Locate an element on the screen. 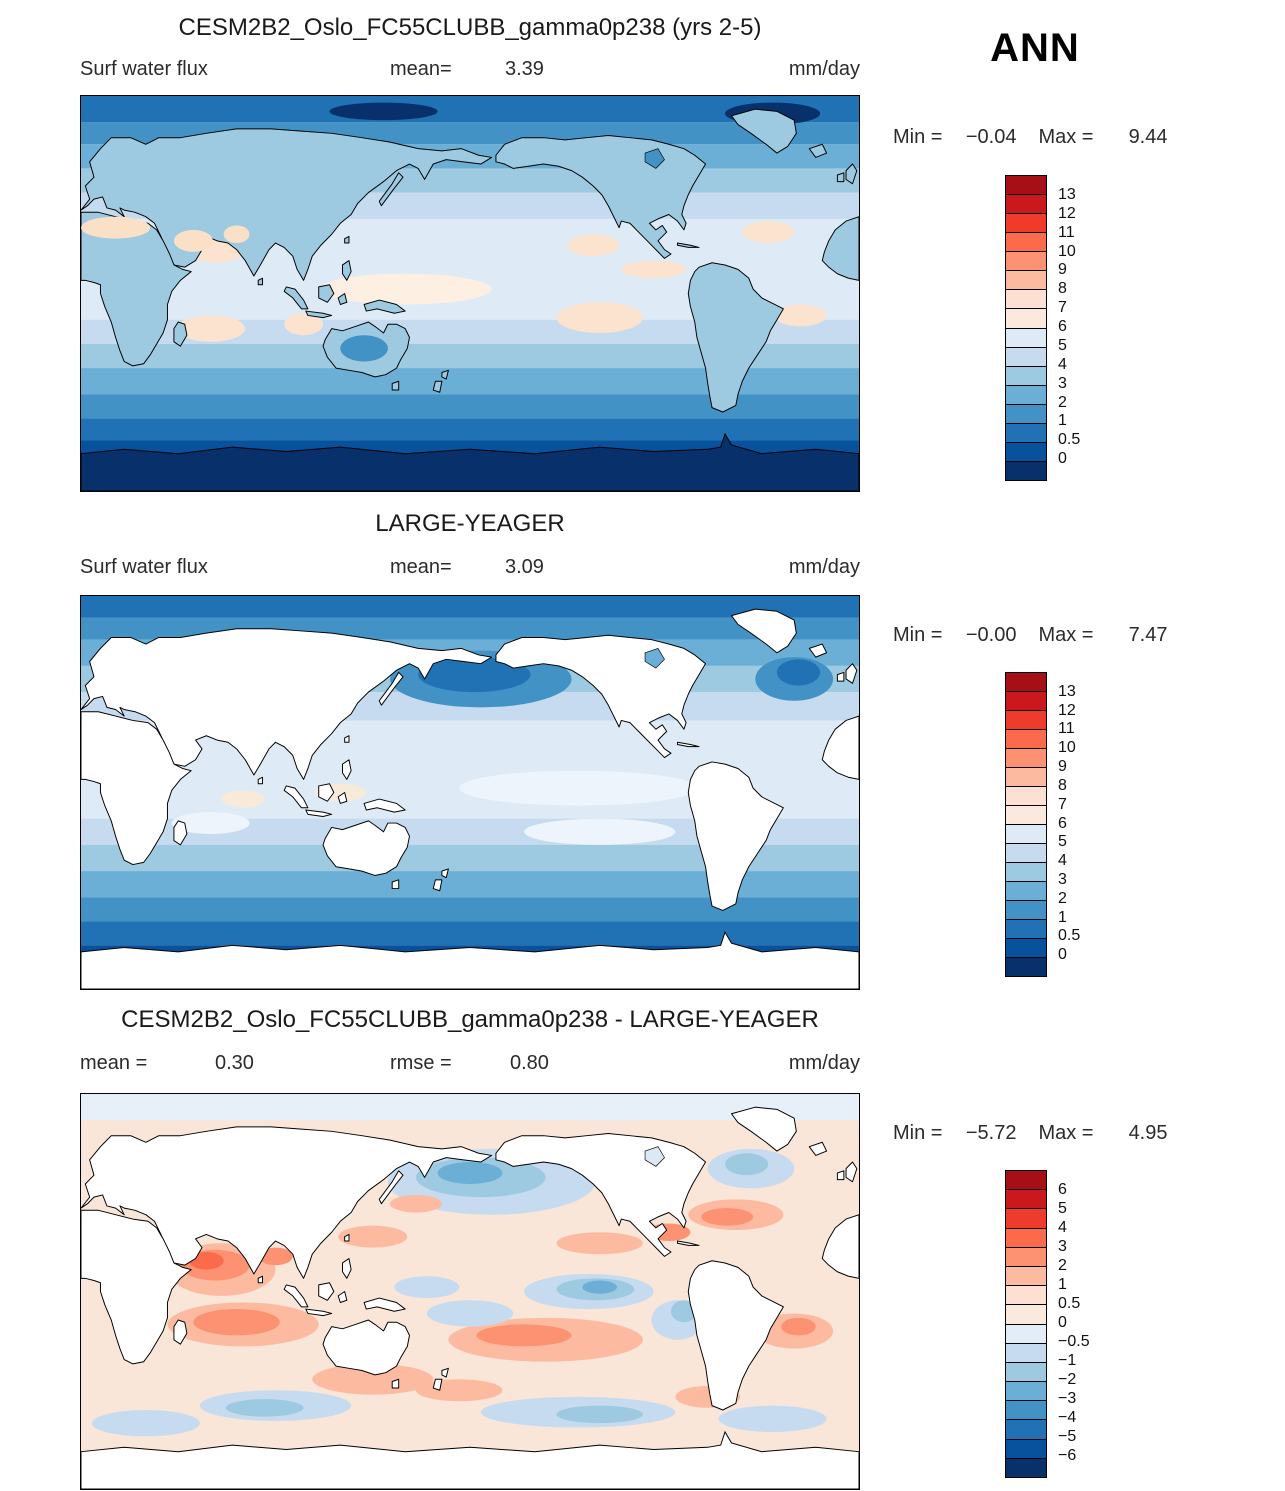 The height and width of the screenshot is (1491, 1285). panel2-min-label: Min = is located at coordinates (918, 635).